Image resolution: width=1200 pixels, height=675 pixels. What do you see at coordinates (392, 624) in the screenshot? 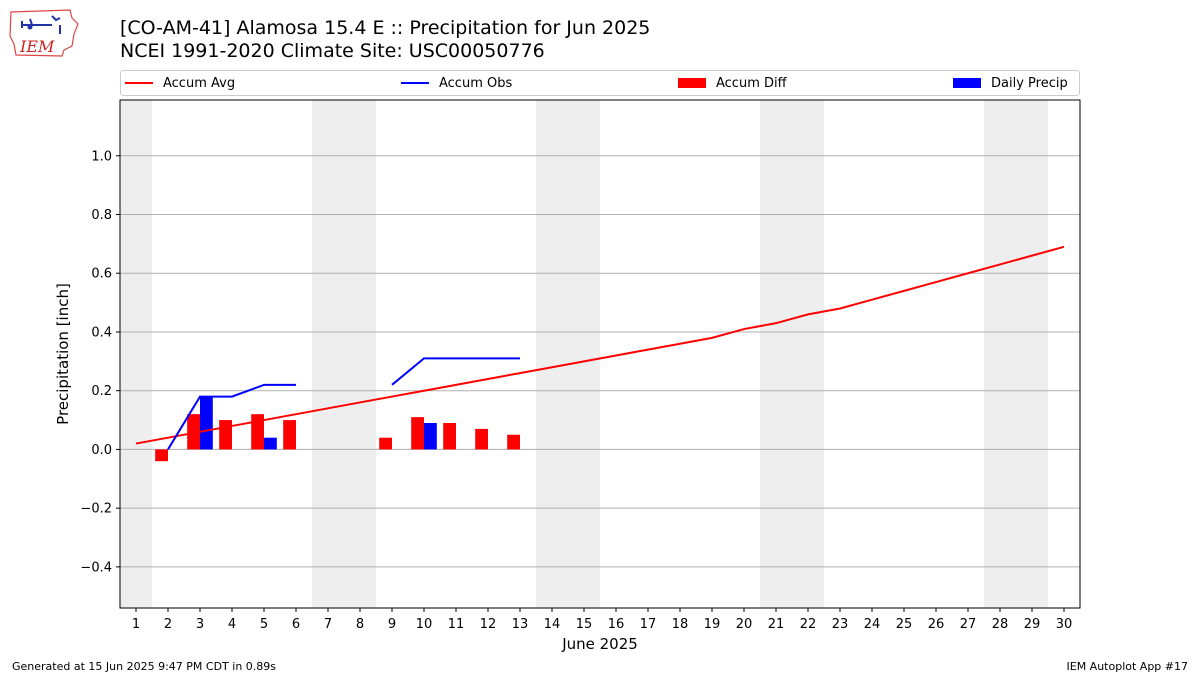
I see `x-tick-label: 9` at bounding box center [392, 624].